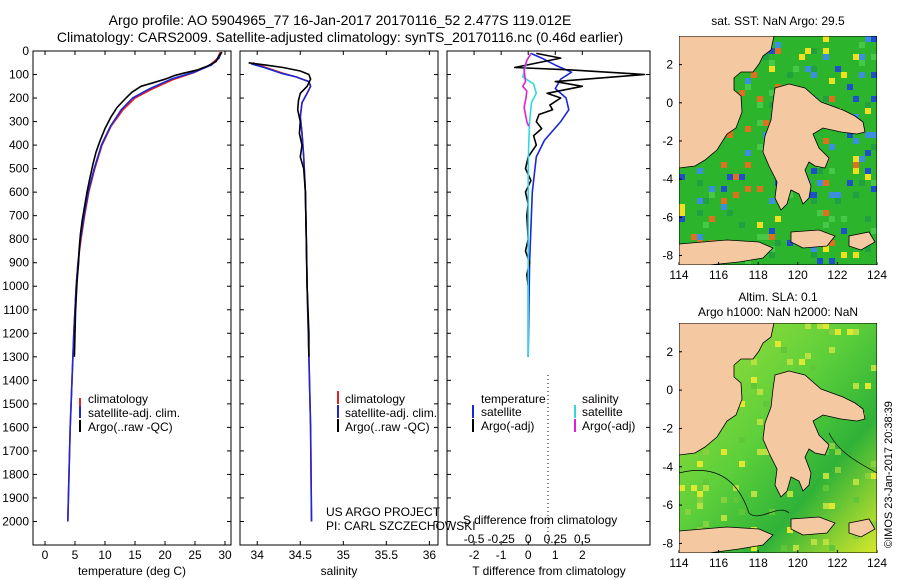  What do you see at coordinates (813, 526) in the screenshot?
I see `sla-land-island` at bounding box center [813, 526].